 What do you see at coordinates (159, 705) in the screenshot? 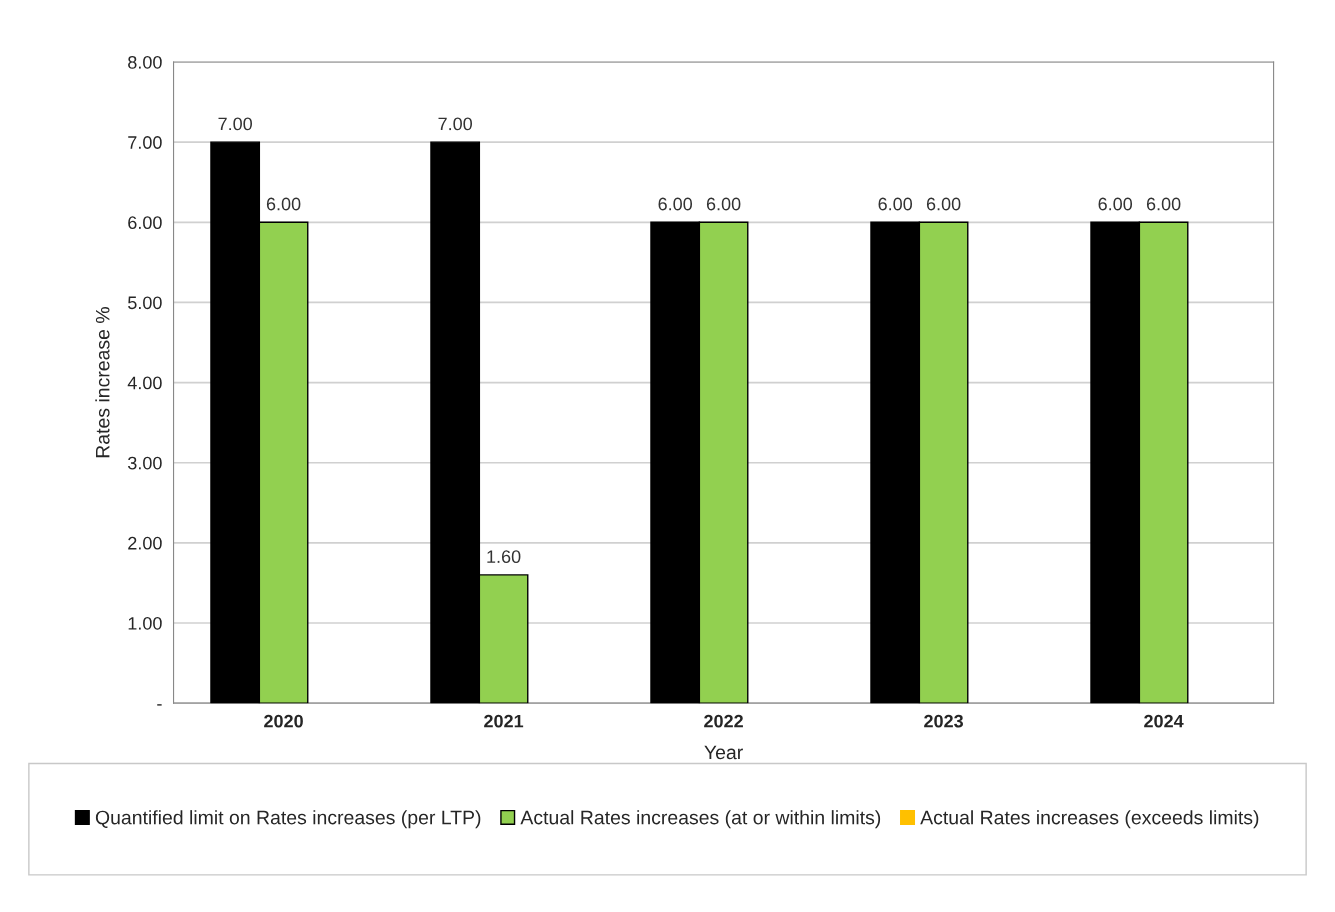
I see `y-tick-label: -` at bounding box center [159, 705].